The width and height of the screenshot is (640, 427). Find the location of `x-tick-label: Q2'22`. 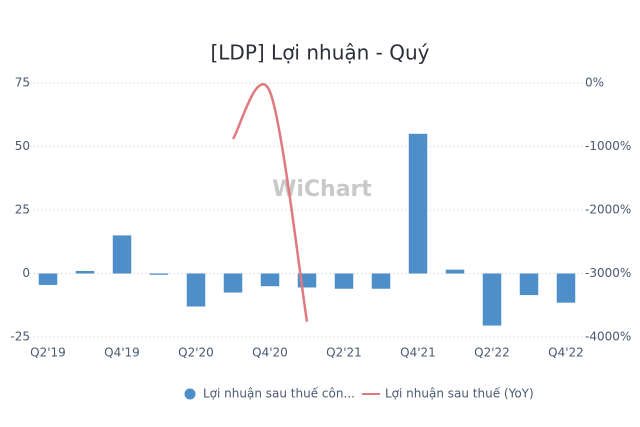

x-tick-label: Q2'22 is located at coordinates (492, 353).